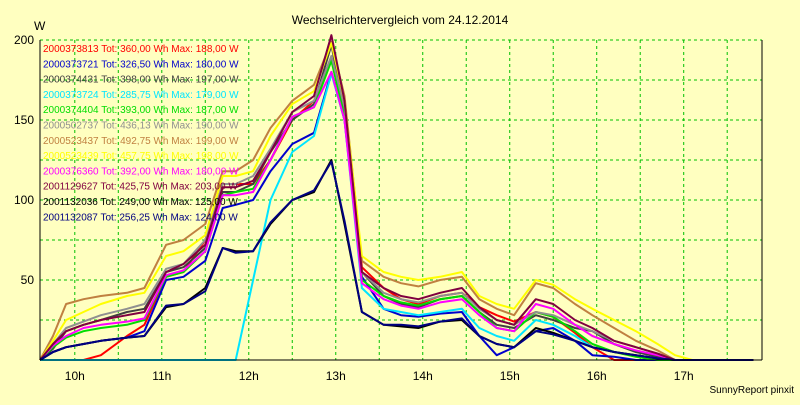 The image size is (800, 405). Describe the element at coordinates (141, 141) in the screenshot. I see `legend-entry: 2000523437 Tot: 492,75 Wh Max: 199,00 W` at that location.